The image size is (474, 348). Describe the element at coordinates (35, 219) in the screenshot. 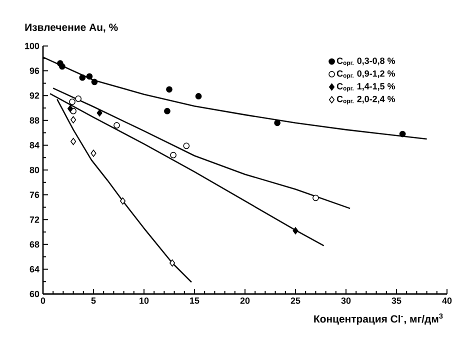

I see `y-tick-label: 72` at that location.